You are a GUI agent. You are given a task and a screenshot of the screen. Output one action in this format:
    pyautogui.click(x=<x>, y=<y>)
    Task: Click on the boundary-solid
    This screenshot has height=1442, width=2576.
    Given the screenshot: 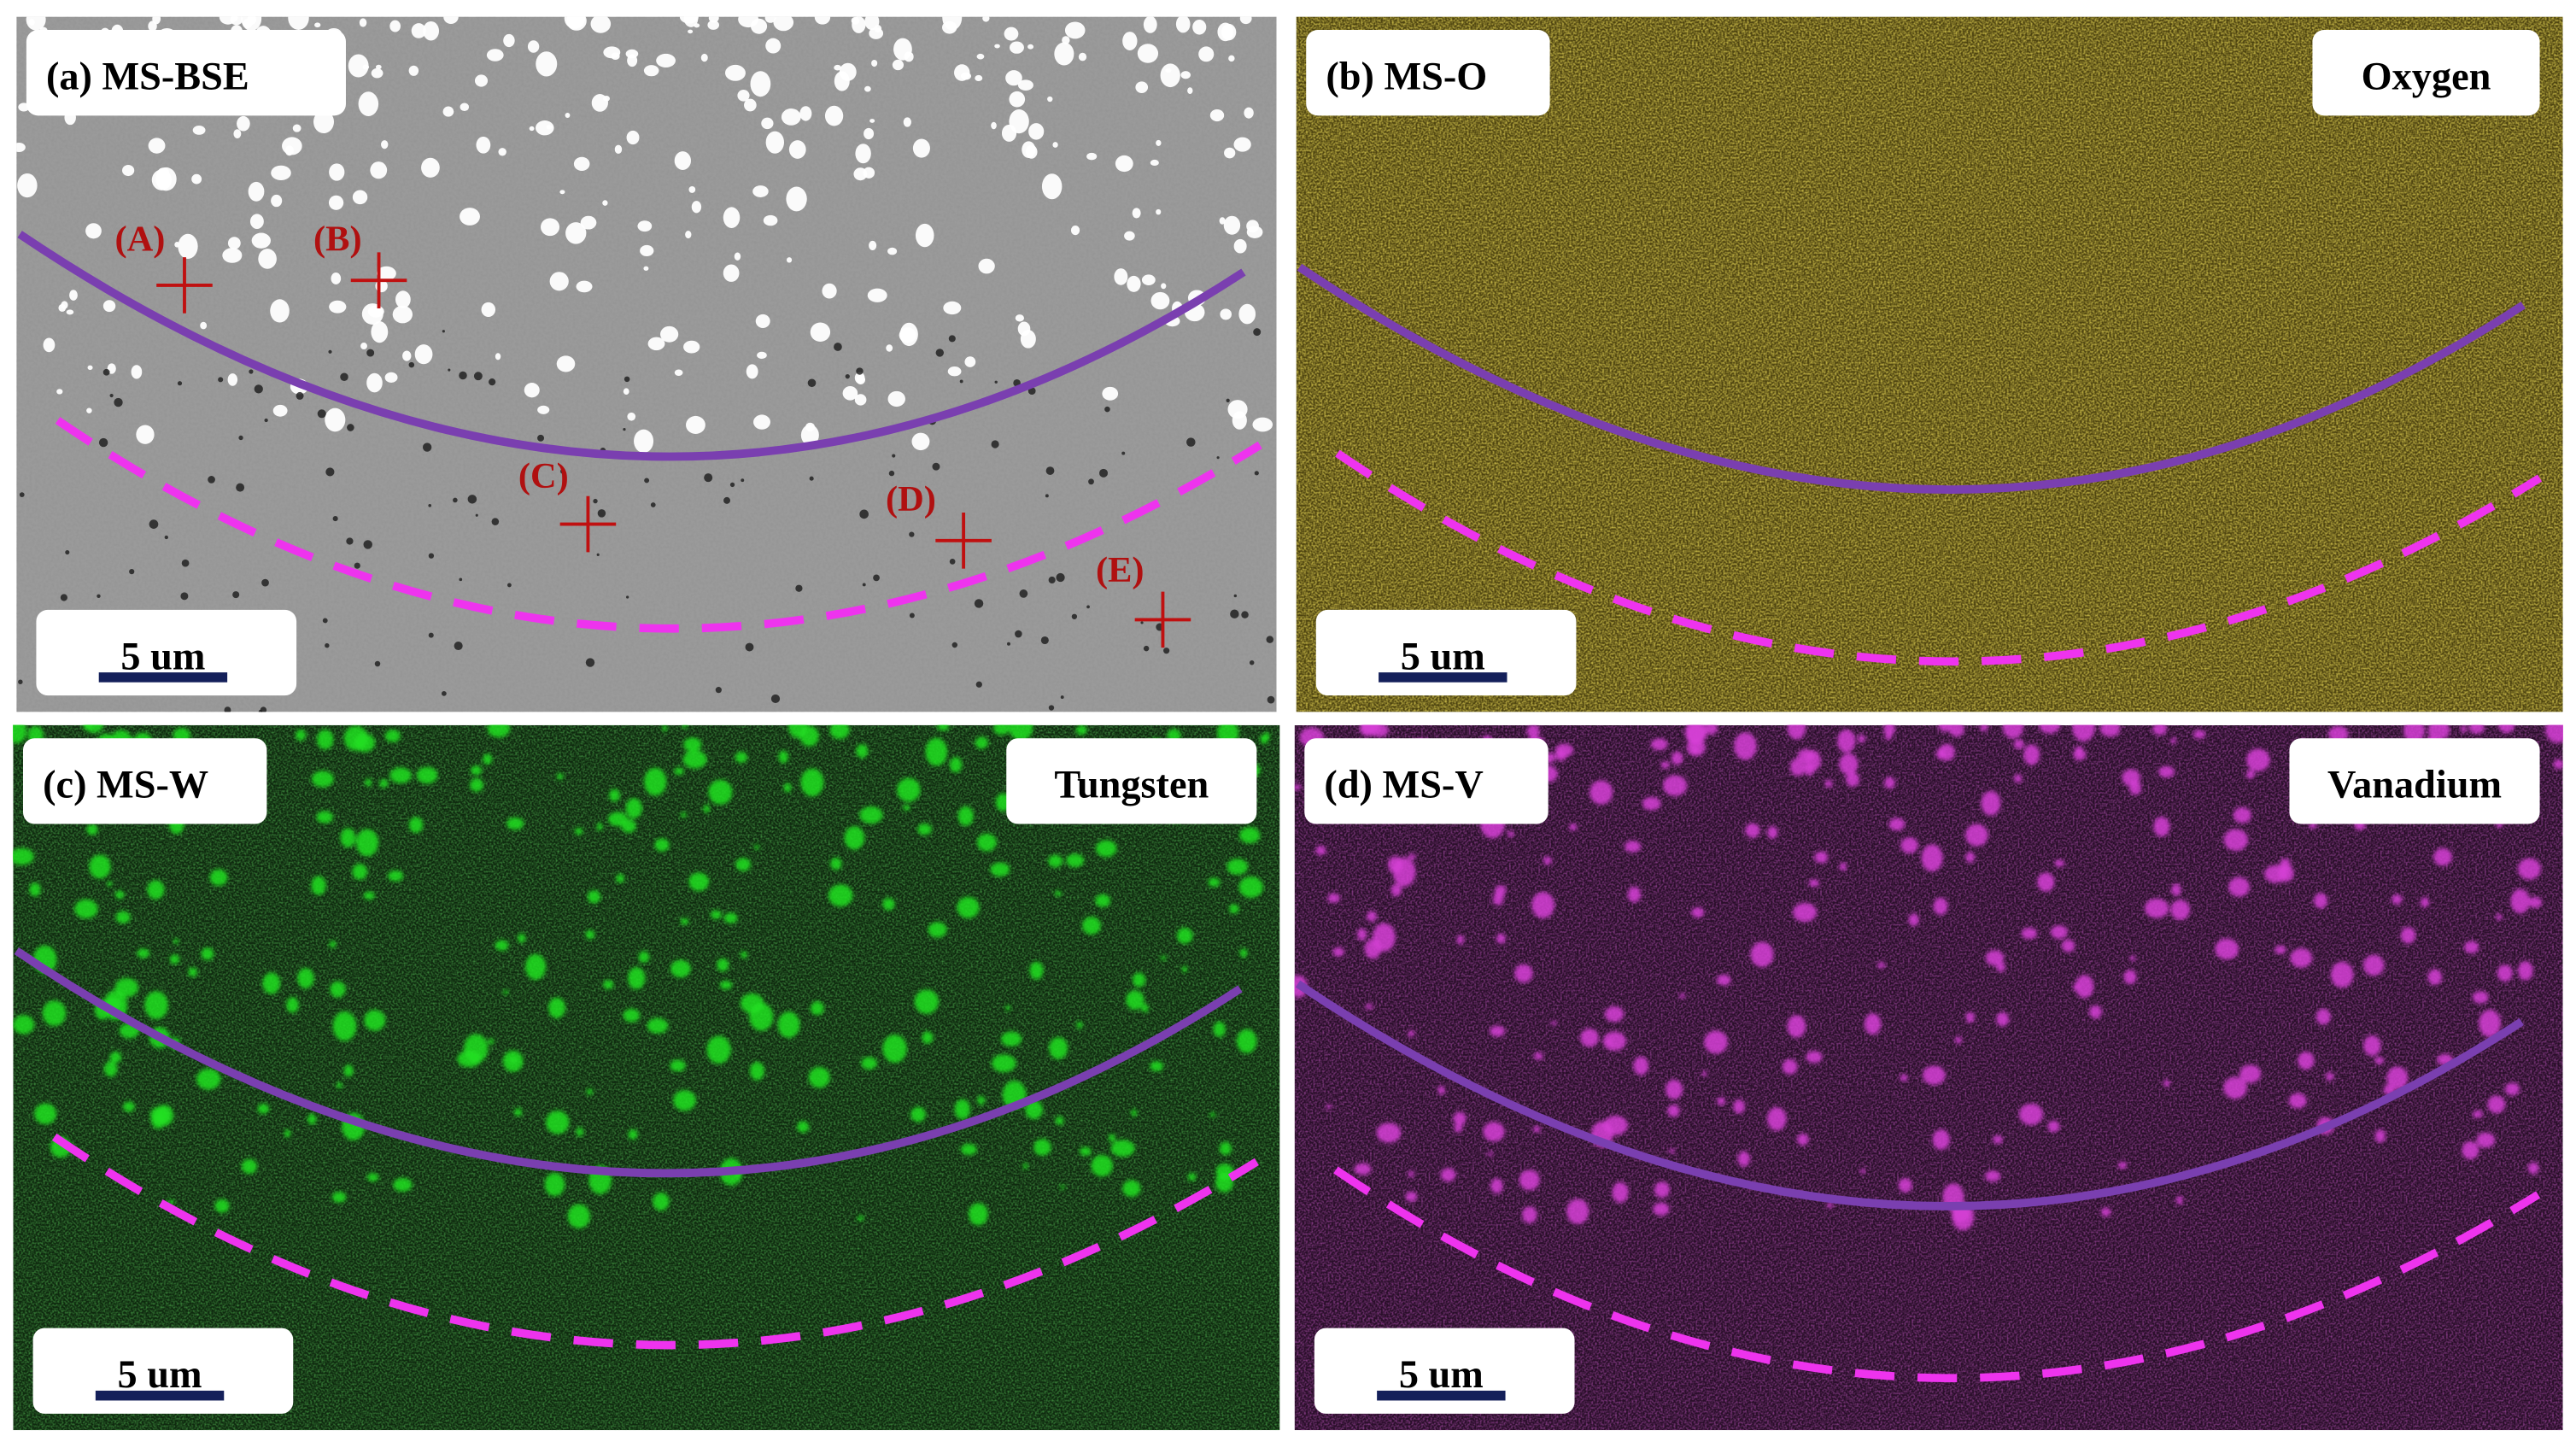 What is the action you would take?
    pyautogui.click(x=1909, y=1095)
    